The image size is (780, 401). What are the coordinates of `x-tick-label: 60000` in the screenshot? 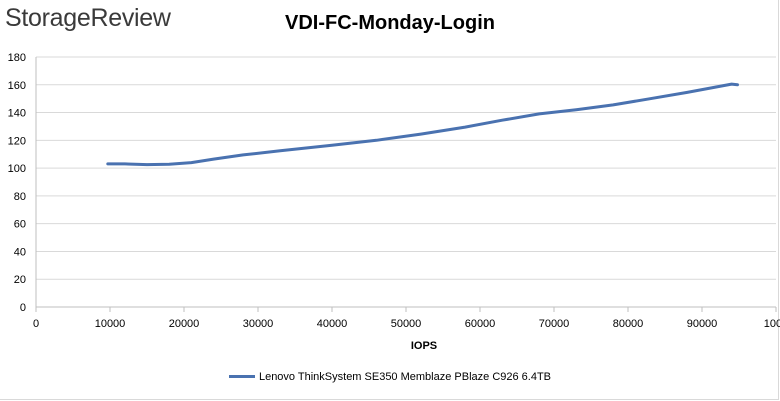 It's located at (480, 324).